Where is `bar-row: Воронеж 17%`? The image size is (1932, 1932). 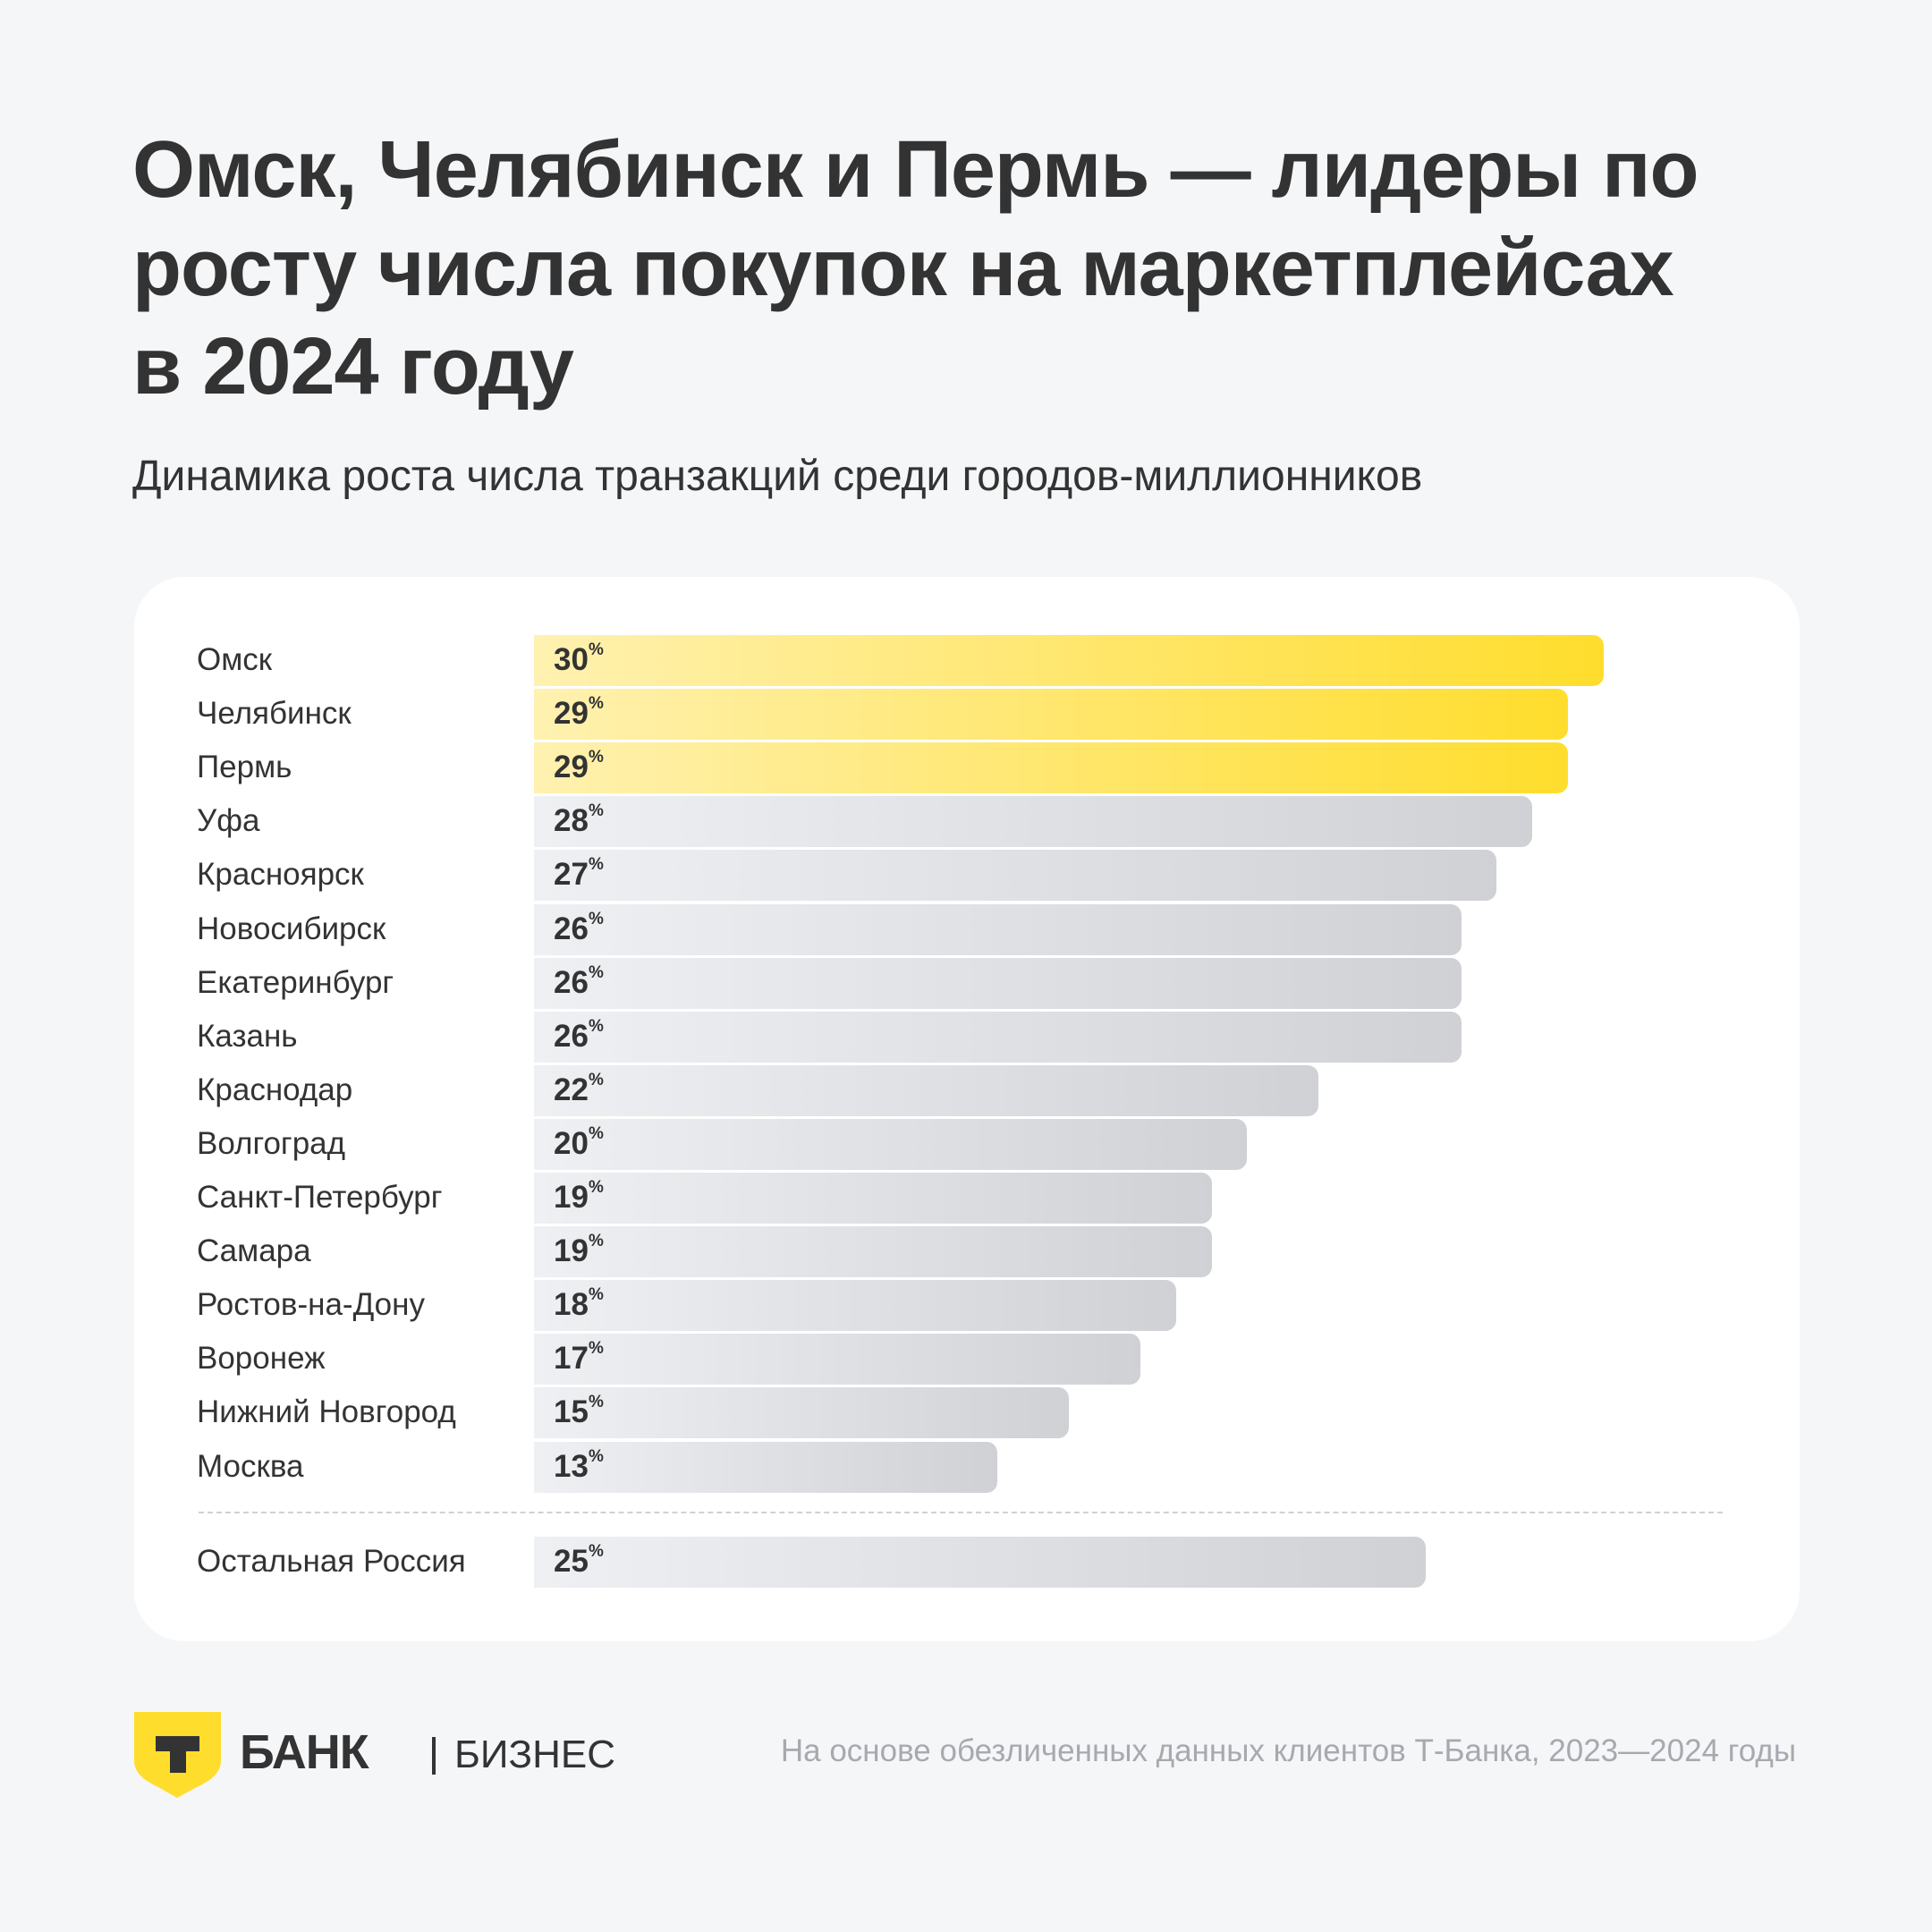 bar-row: Воронеж 17% is located at coordinates (967, 1359).